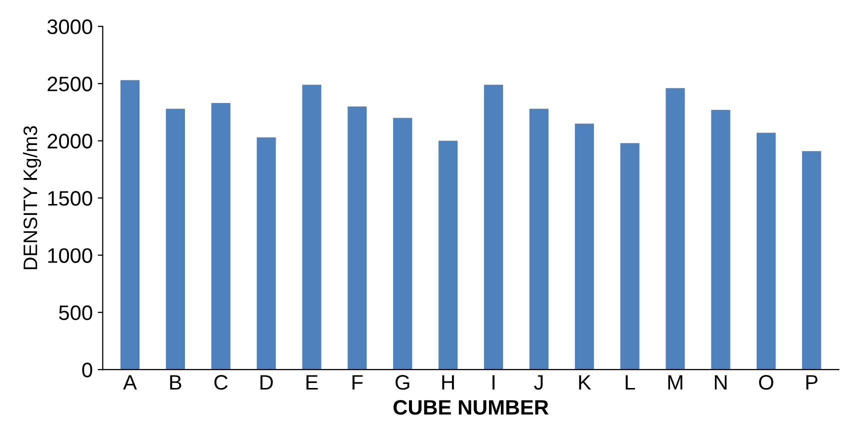 Image resolution: width=856 pixels, height=440 pixels. What do you see at coordinates (357, 382) in the screenshot?
I see `x-tick-label: F` at bounding box center [357, 382].